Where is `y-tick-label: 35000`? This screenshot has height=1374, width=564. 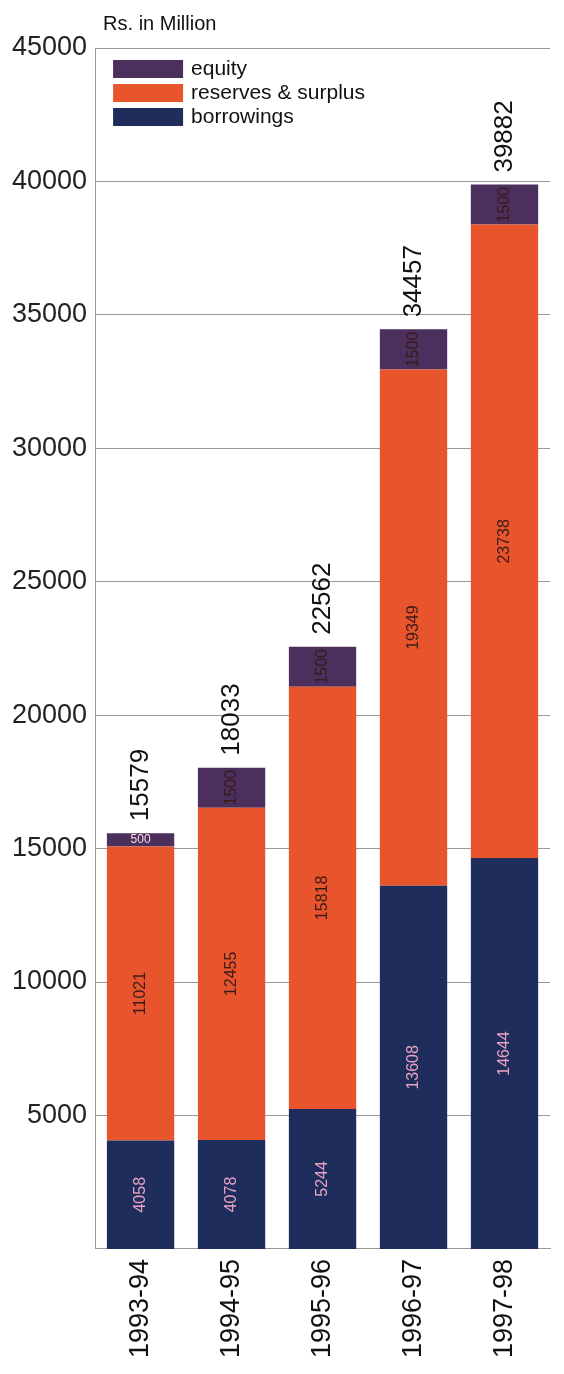 y-tick-label: 35000 is located at coordinates (49, 313).